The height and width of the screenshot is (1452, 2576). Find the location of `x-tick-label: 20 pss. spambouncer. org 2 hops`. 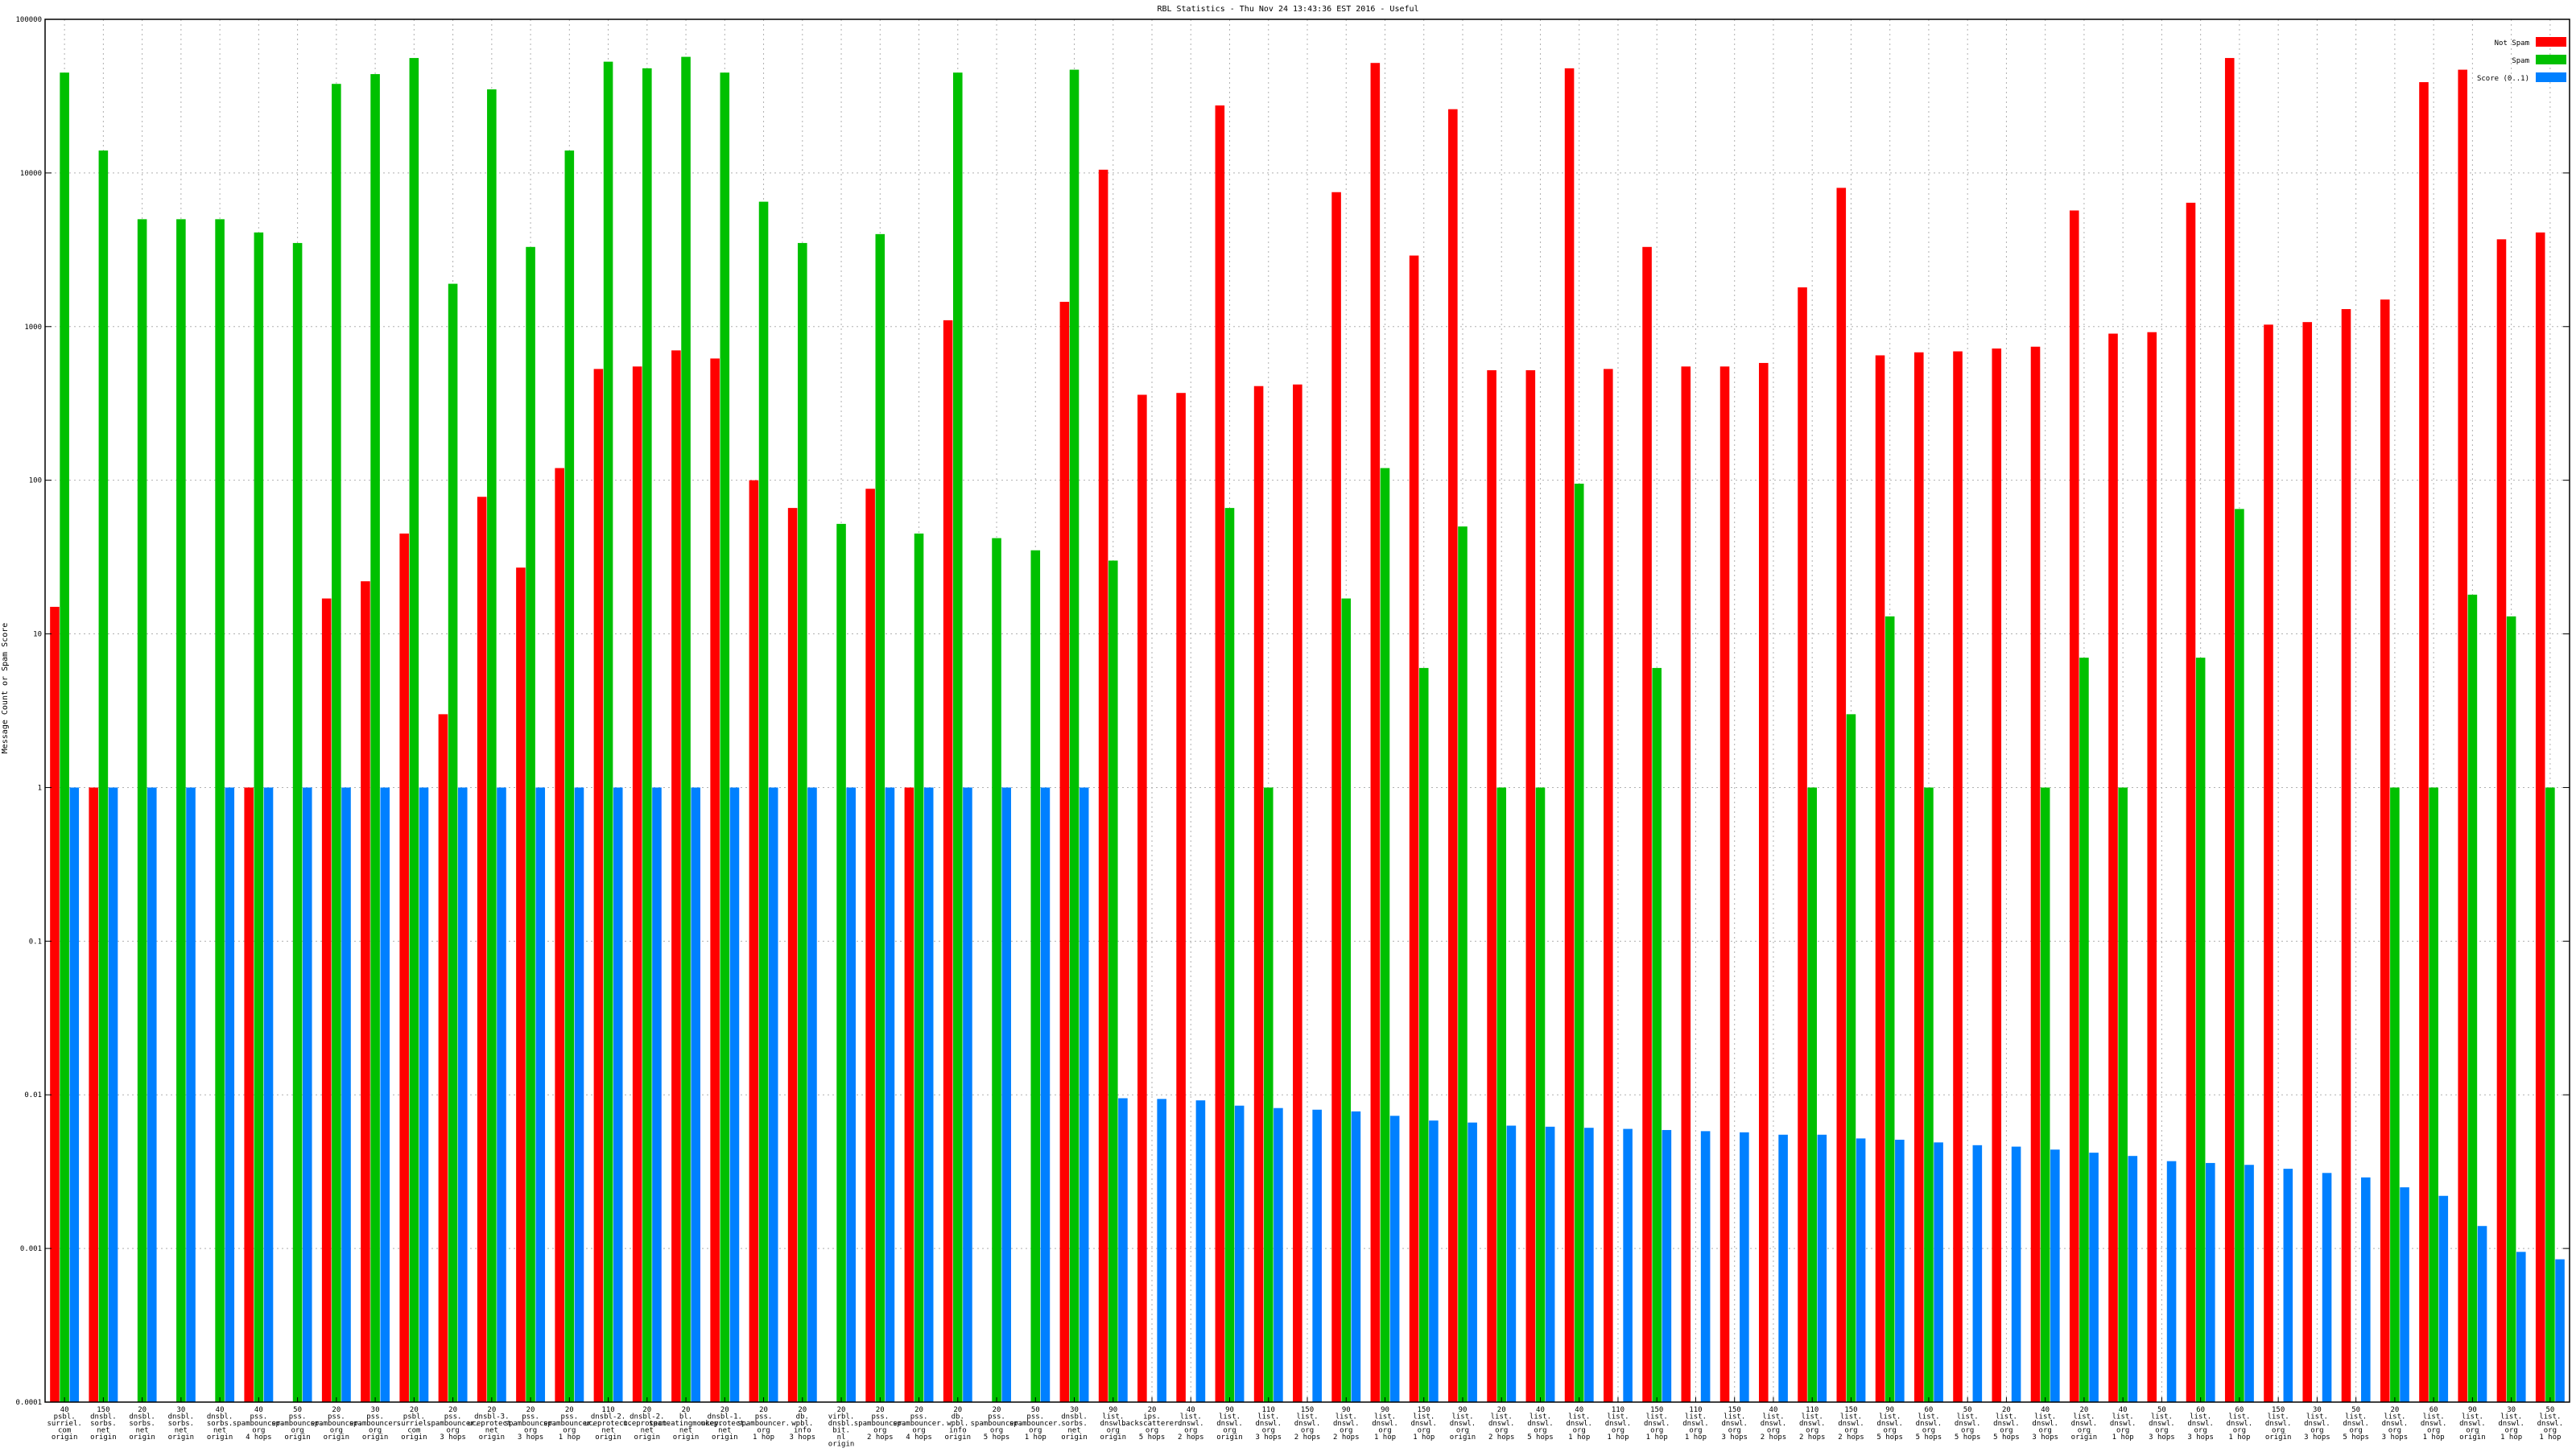

x-tick-label: 20 pss. spambouncer. org 2 hops is located at coordinates (880, 1424).